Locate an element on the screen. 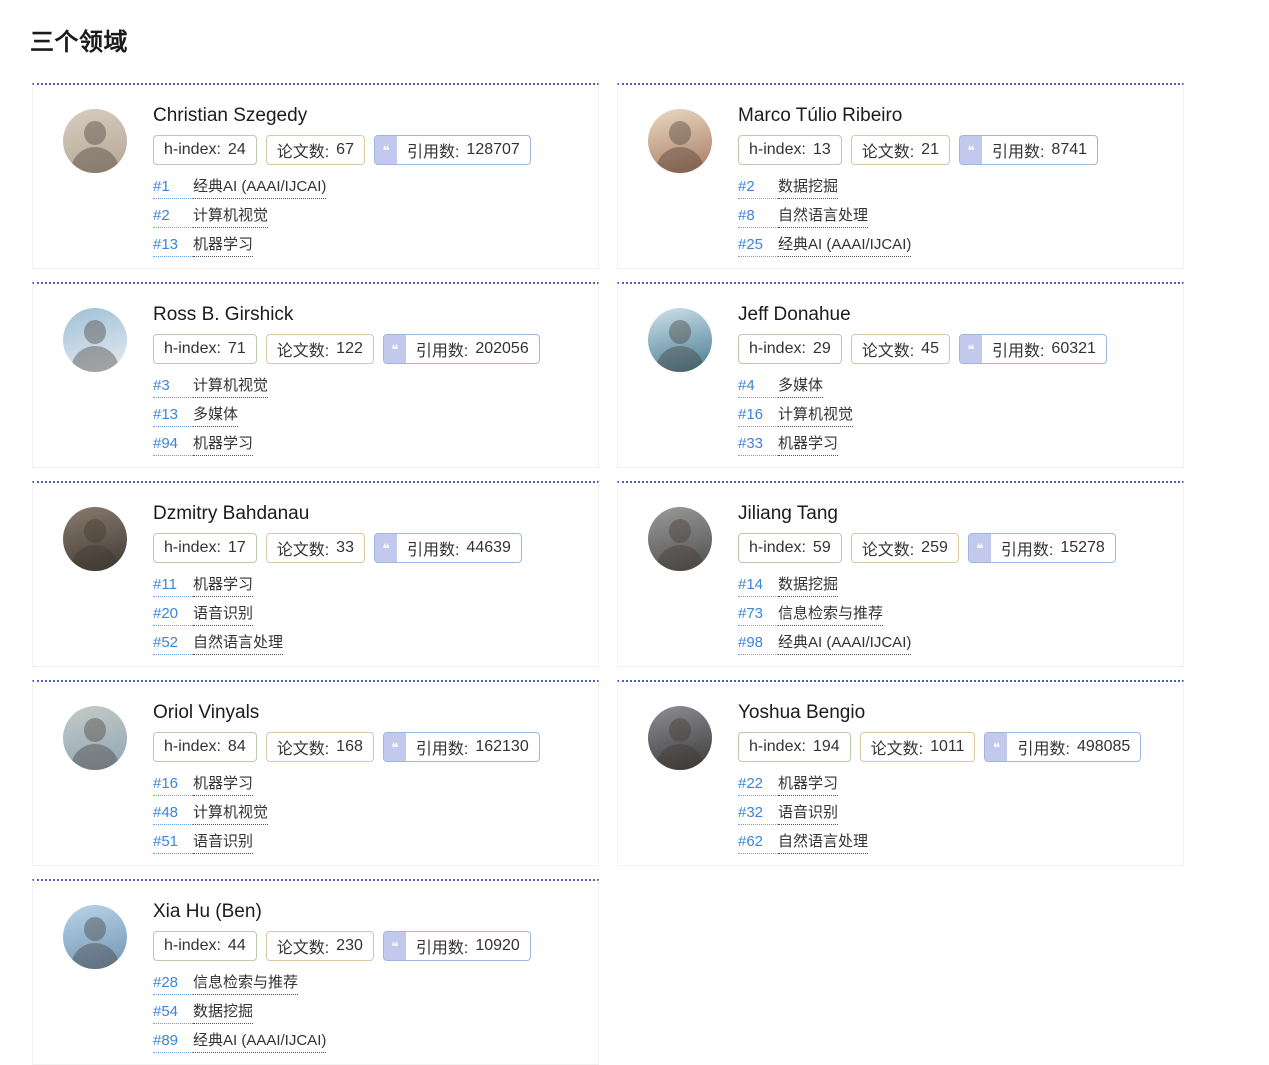  rank-list: #2 数据挖掘 #8 自然语言处理 #25 经典AI (AAAI/IJCAI) is located at coordinates (956, 217).